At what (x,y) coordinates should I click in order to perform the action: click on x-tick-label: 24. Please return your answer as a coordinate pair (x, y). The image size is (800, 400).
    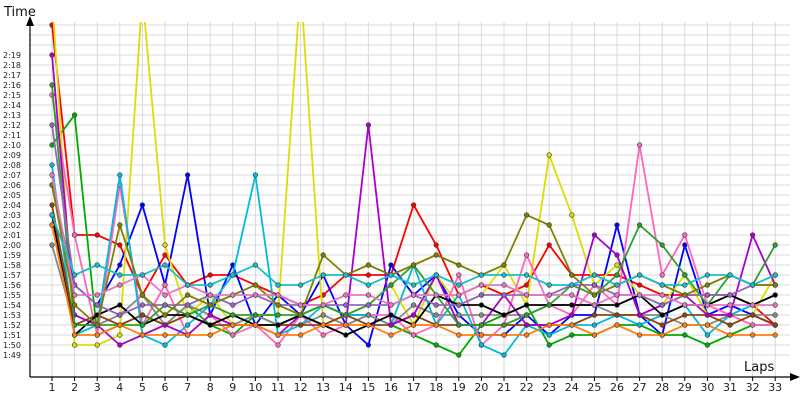
    Looking at the image, I should click on (572, 387).